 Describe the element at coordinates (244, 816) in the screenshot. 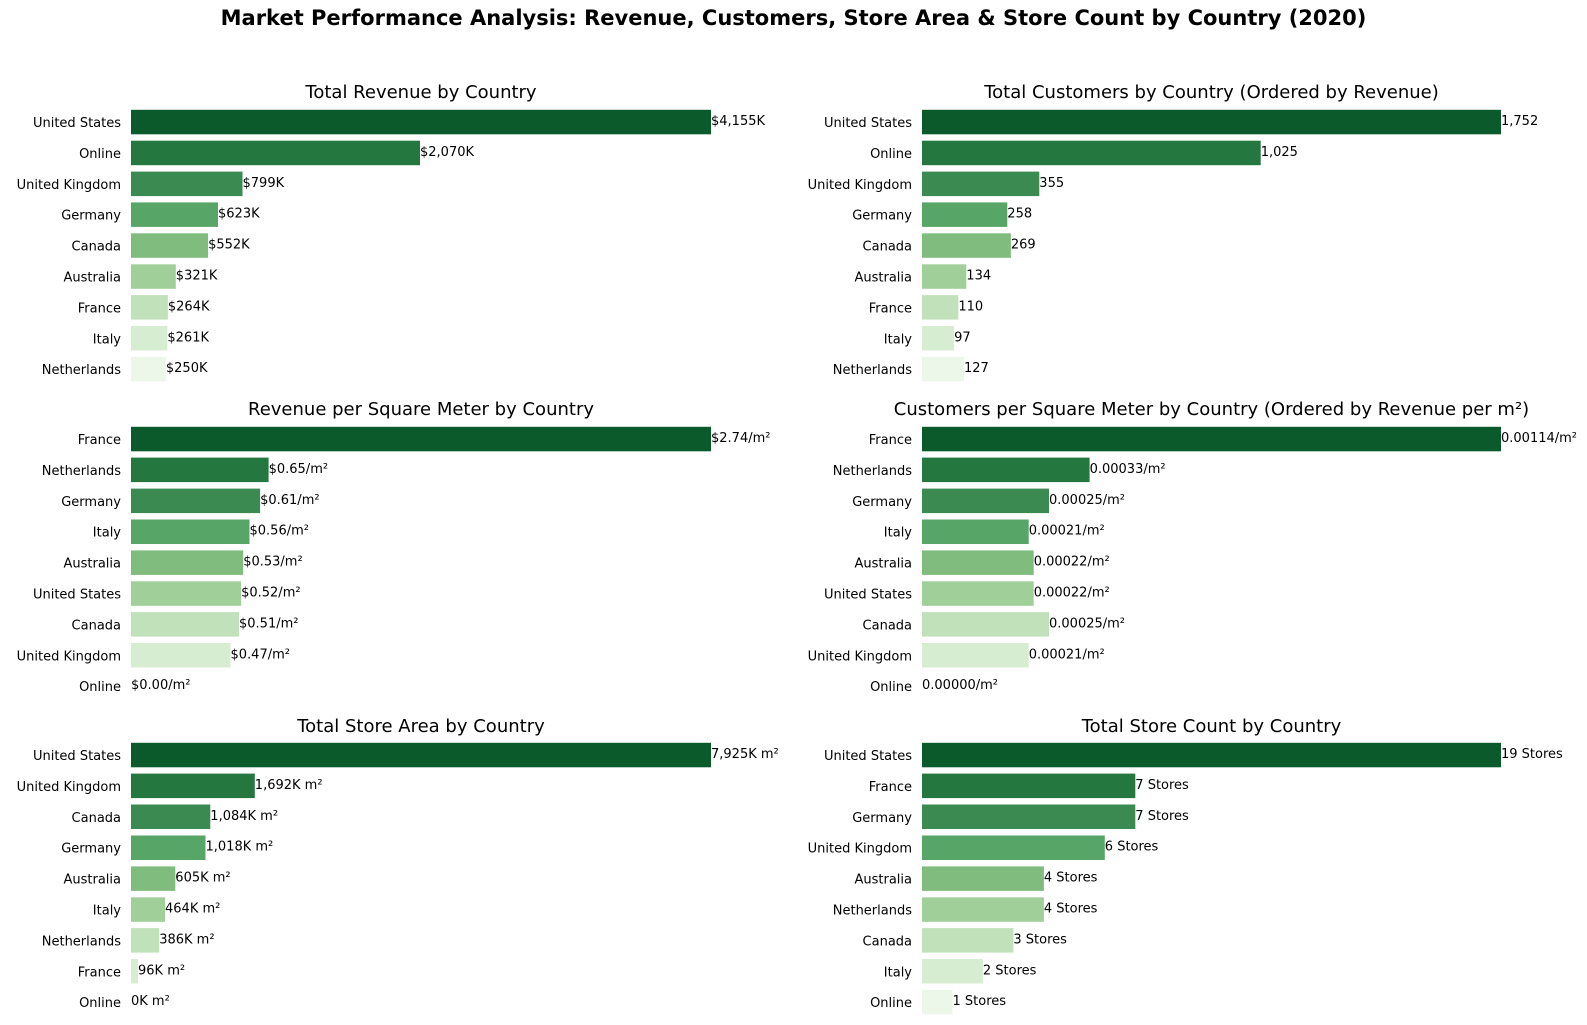

I see `value-label: 1,084K m²` at that location.